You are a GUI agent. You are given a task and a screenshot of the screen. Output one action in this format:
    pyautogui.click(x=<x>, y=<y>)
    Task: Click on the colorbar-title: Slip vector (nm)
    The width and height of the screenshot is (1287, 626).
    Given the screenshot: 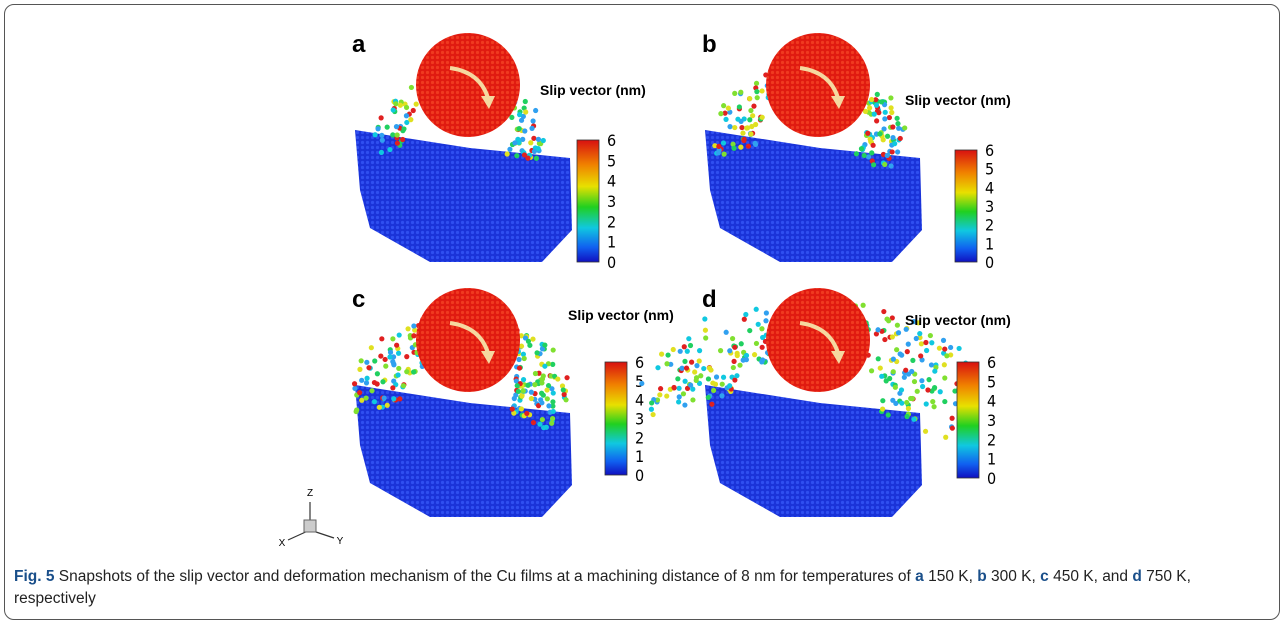 What is the action you would take?
    pyautogui.click(x=593, y=90)
    